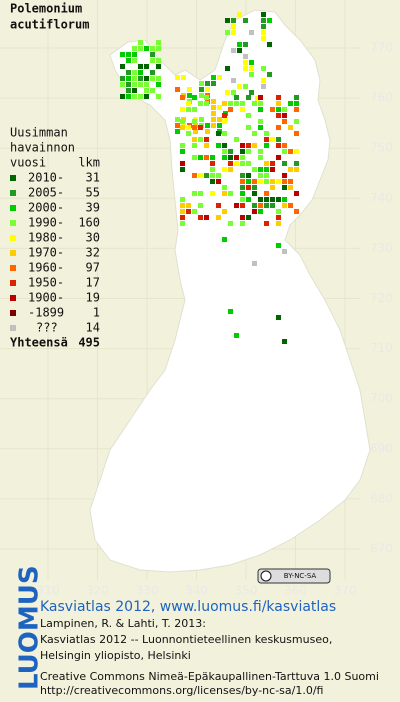  I want to click on cc-badge, so click(294, 576).